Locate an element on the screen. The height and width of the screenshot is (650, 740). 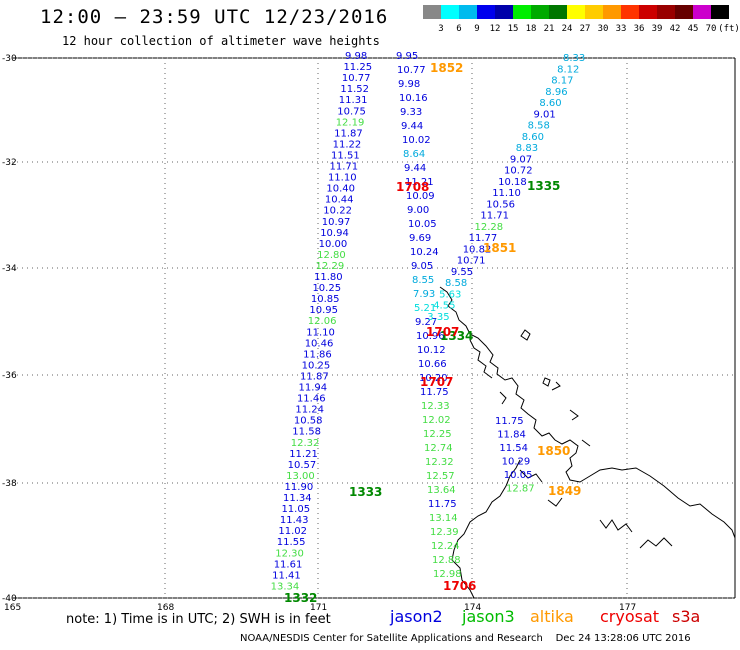
swh-value: 9.33 is located at coordinates (411, 112).